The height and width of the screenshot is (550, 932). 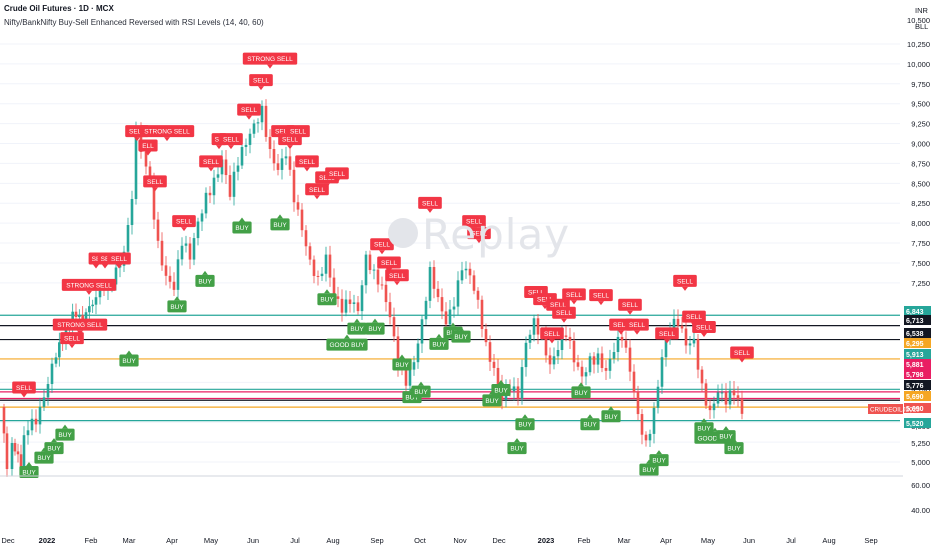 What do you see at coordinates (295, 540) in the screenshot?
I see `x-tick-label: Jul` at bounding box center [295, 540].